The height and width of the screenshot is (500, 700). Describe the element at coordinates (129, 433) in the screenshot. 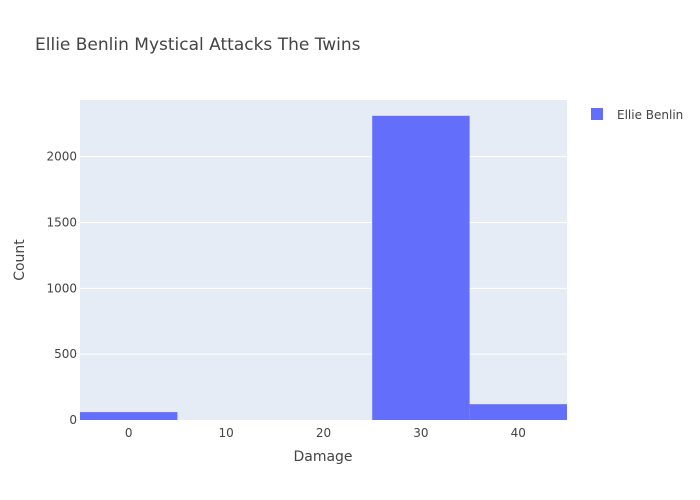

I see `x-tick-label: 0` at that location.